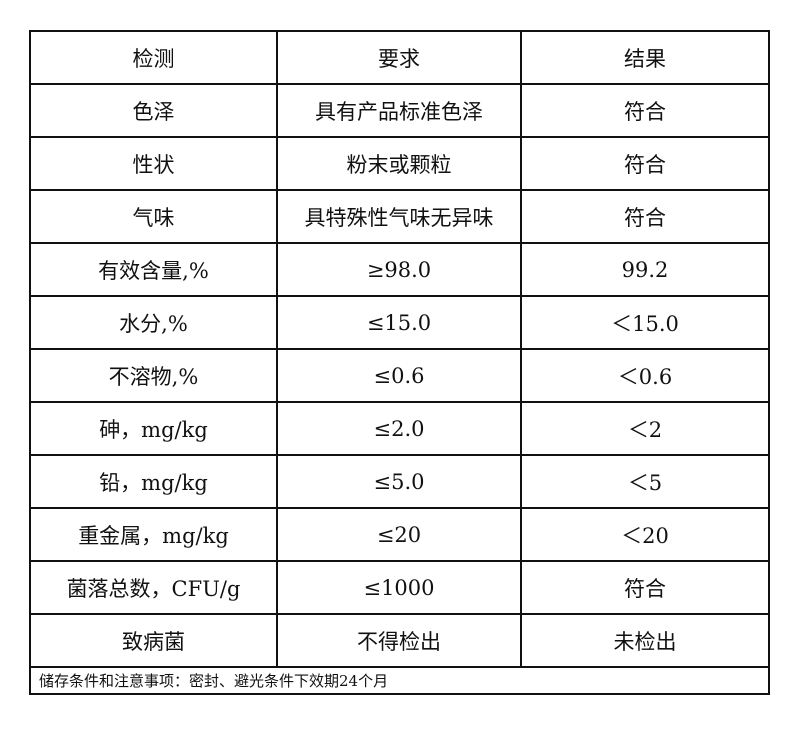 The width and height of the screenshot is (800, 750). I want to click on cell-test-item: 气味, so click(153, 216).